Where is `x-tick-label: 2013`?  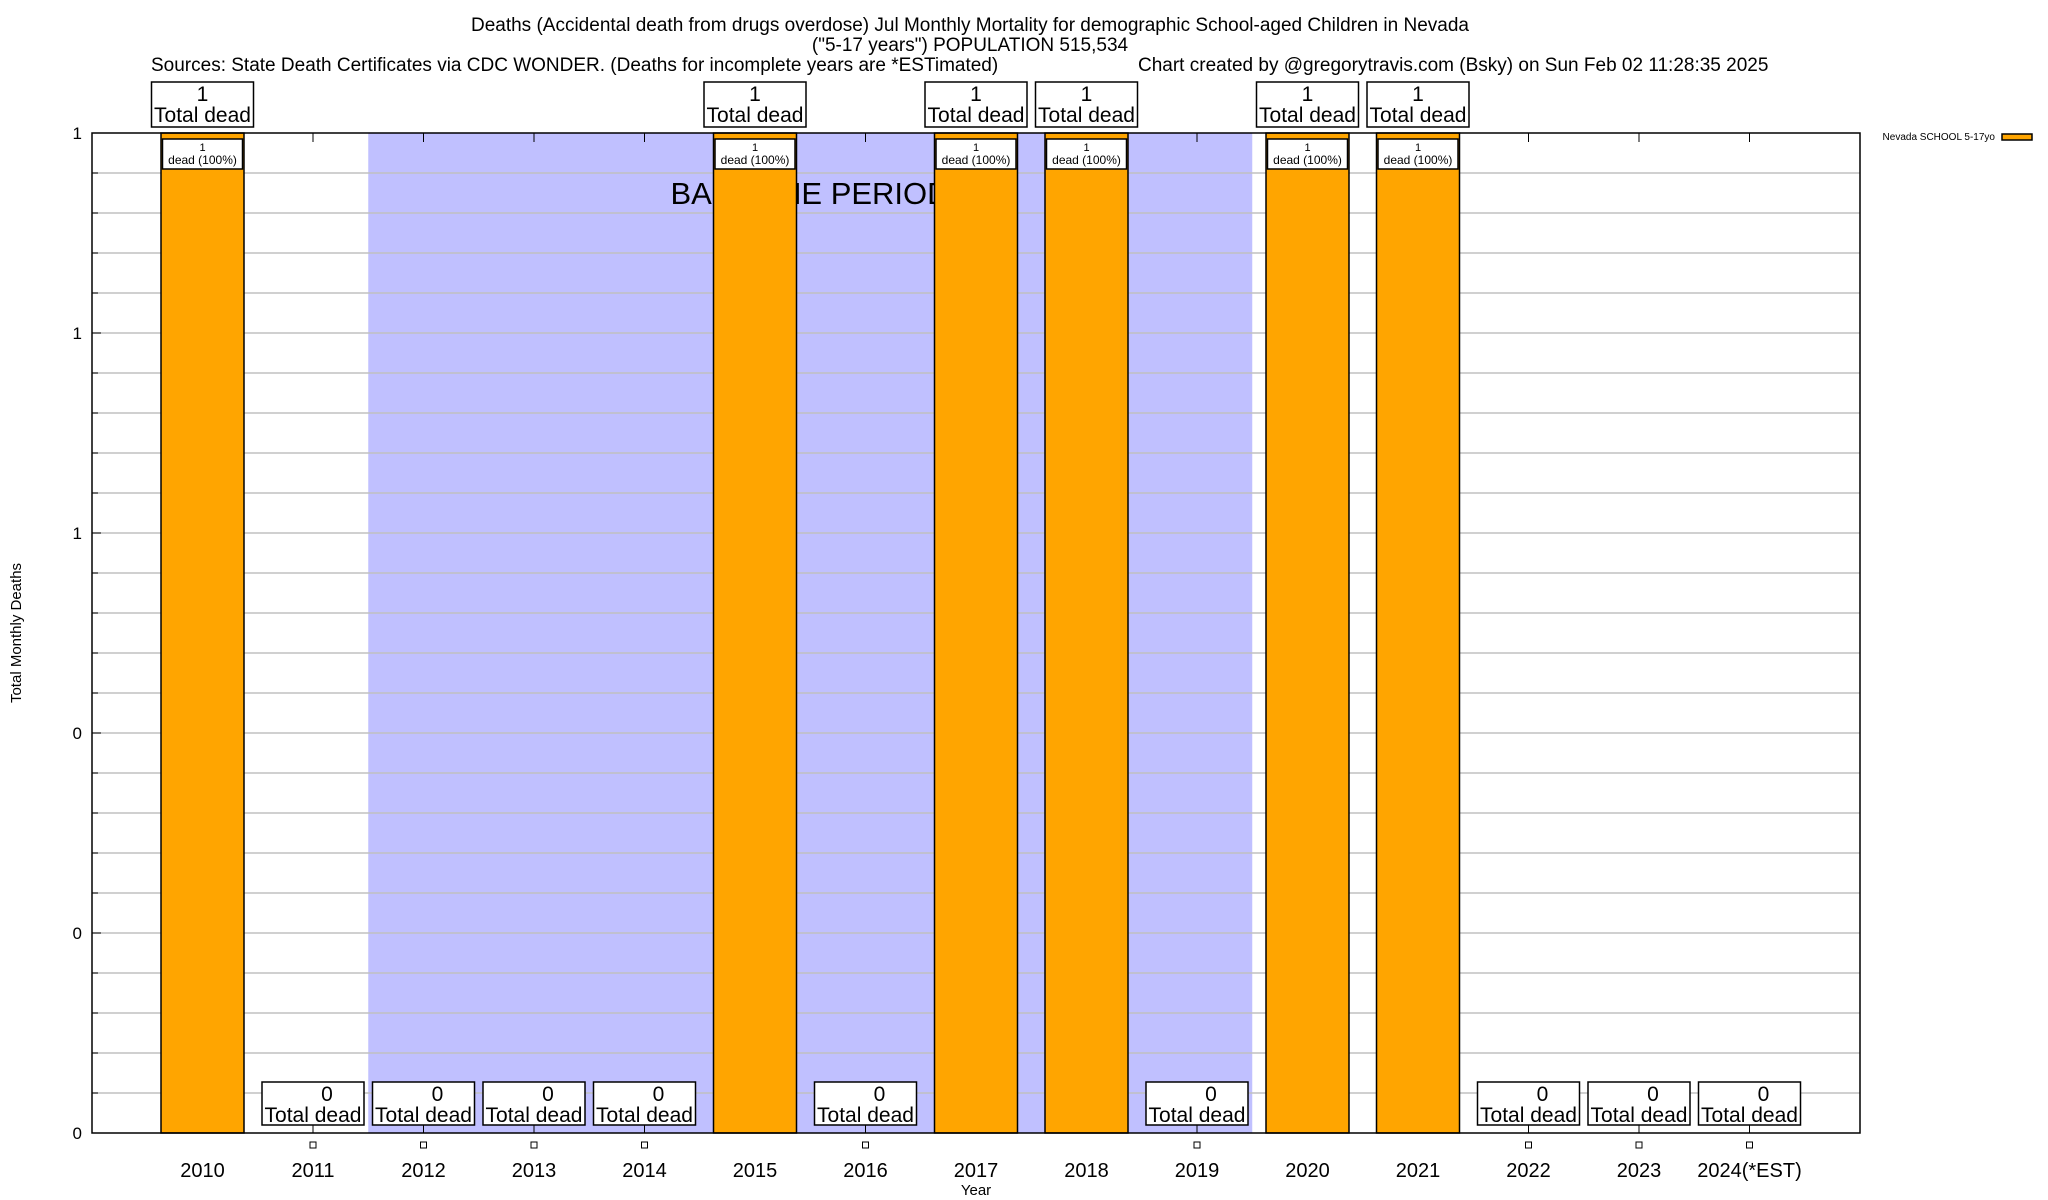
x-tick-label: 2013 is located at coordinates (534, 1171).